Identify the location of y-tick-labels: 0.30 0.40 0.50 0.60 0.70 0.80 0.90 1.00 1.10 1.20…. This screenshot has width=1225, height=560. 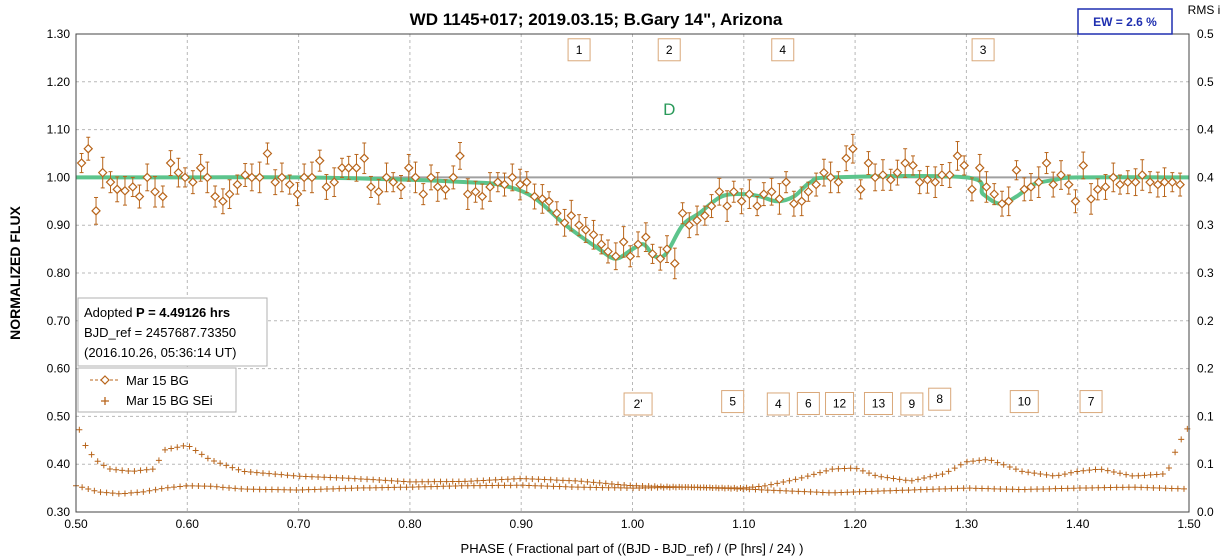
(59, 273).